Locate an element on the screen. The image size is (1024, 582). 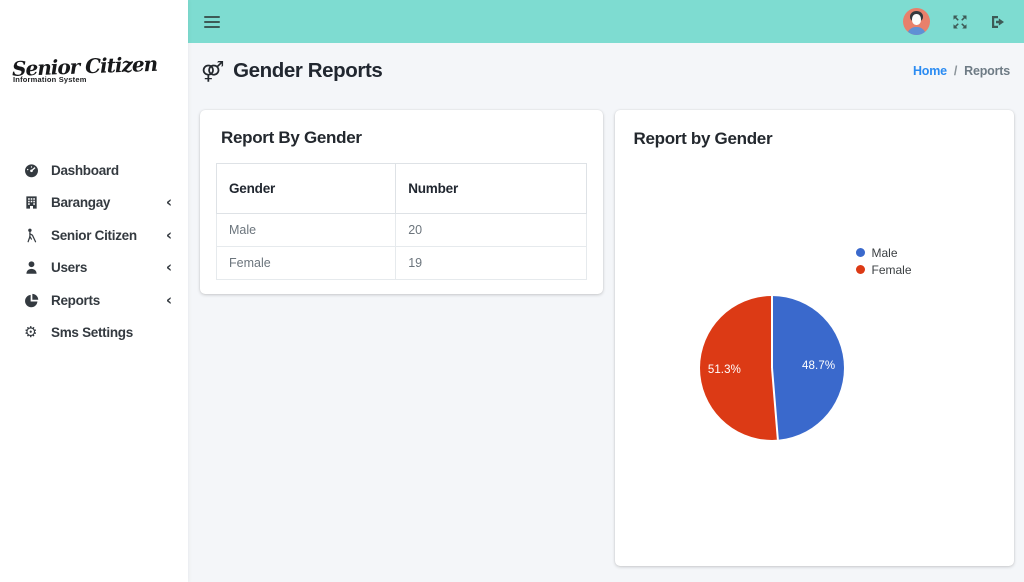
table-row: Female 19 is located at coordinates (401, 263).